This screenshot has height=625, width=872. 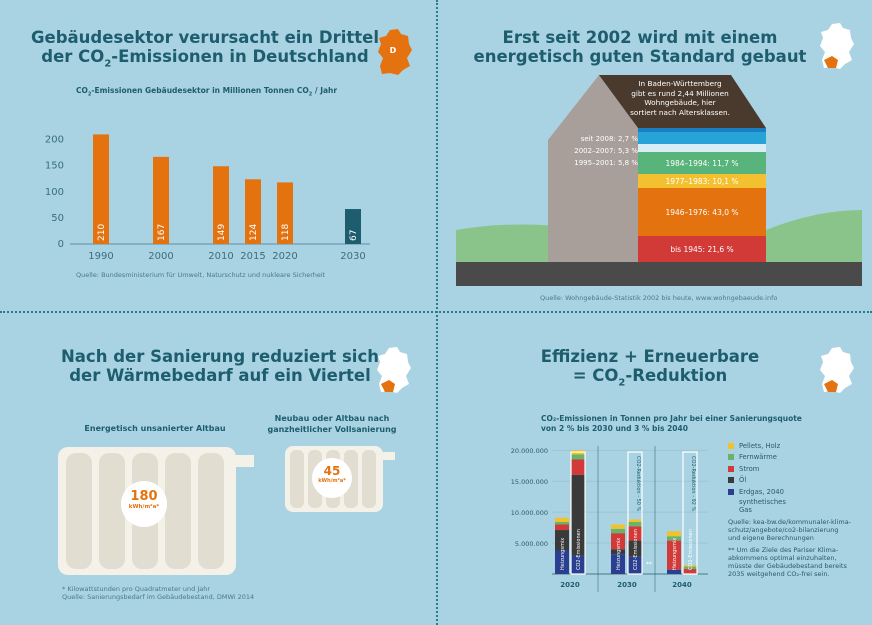 I want to click on germany-map-icon-q1: D, so click(x=395, y=52).